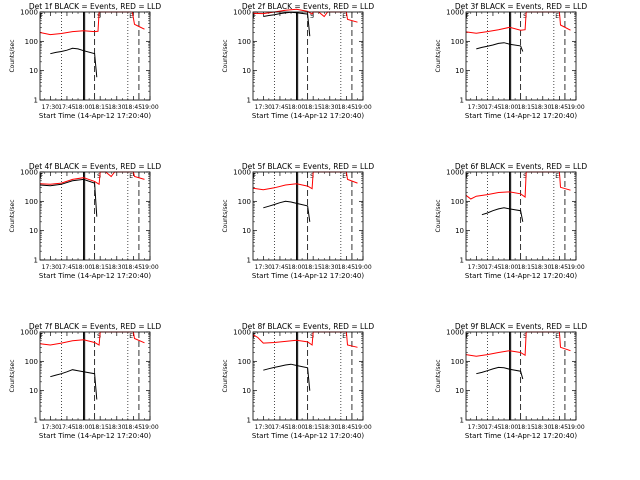  I want to click on panel-title: Det 6f BLACK = Events, RED = LLD, so click(521, 166).